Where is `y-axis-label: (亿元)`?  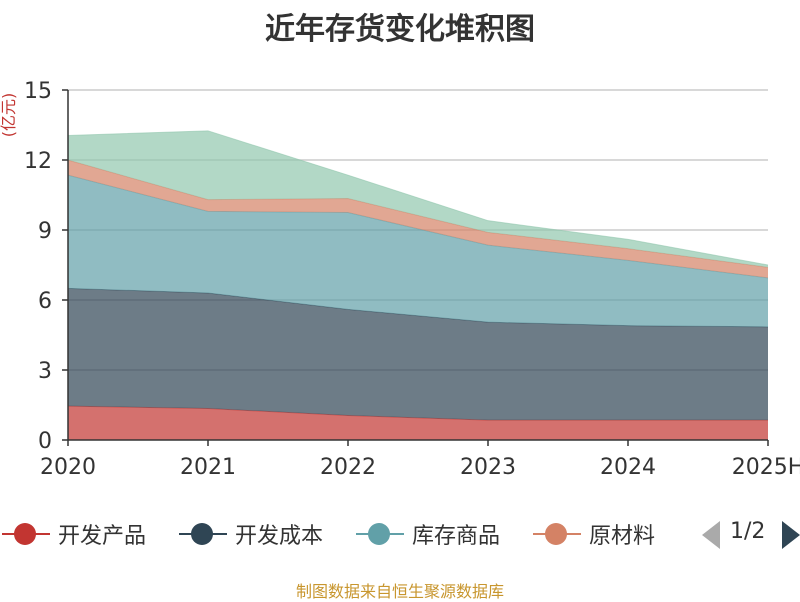
y-axis-label: (亿元) is located at coordinates (9, 115).